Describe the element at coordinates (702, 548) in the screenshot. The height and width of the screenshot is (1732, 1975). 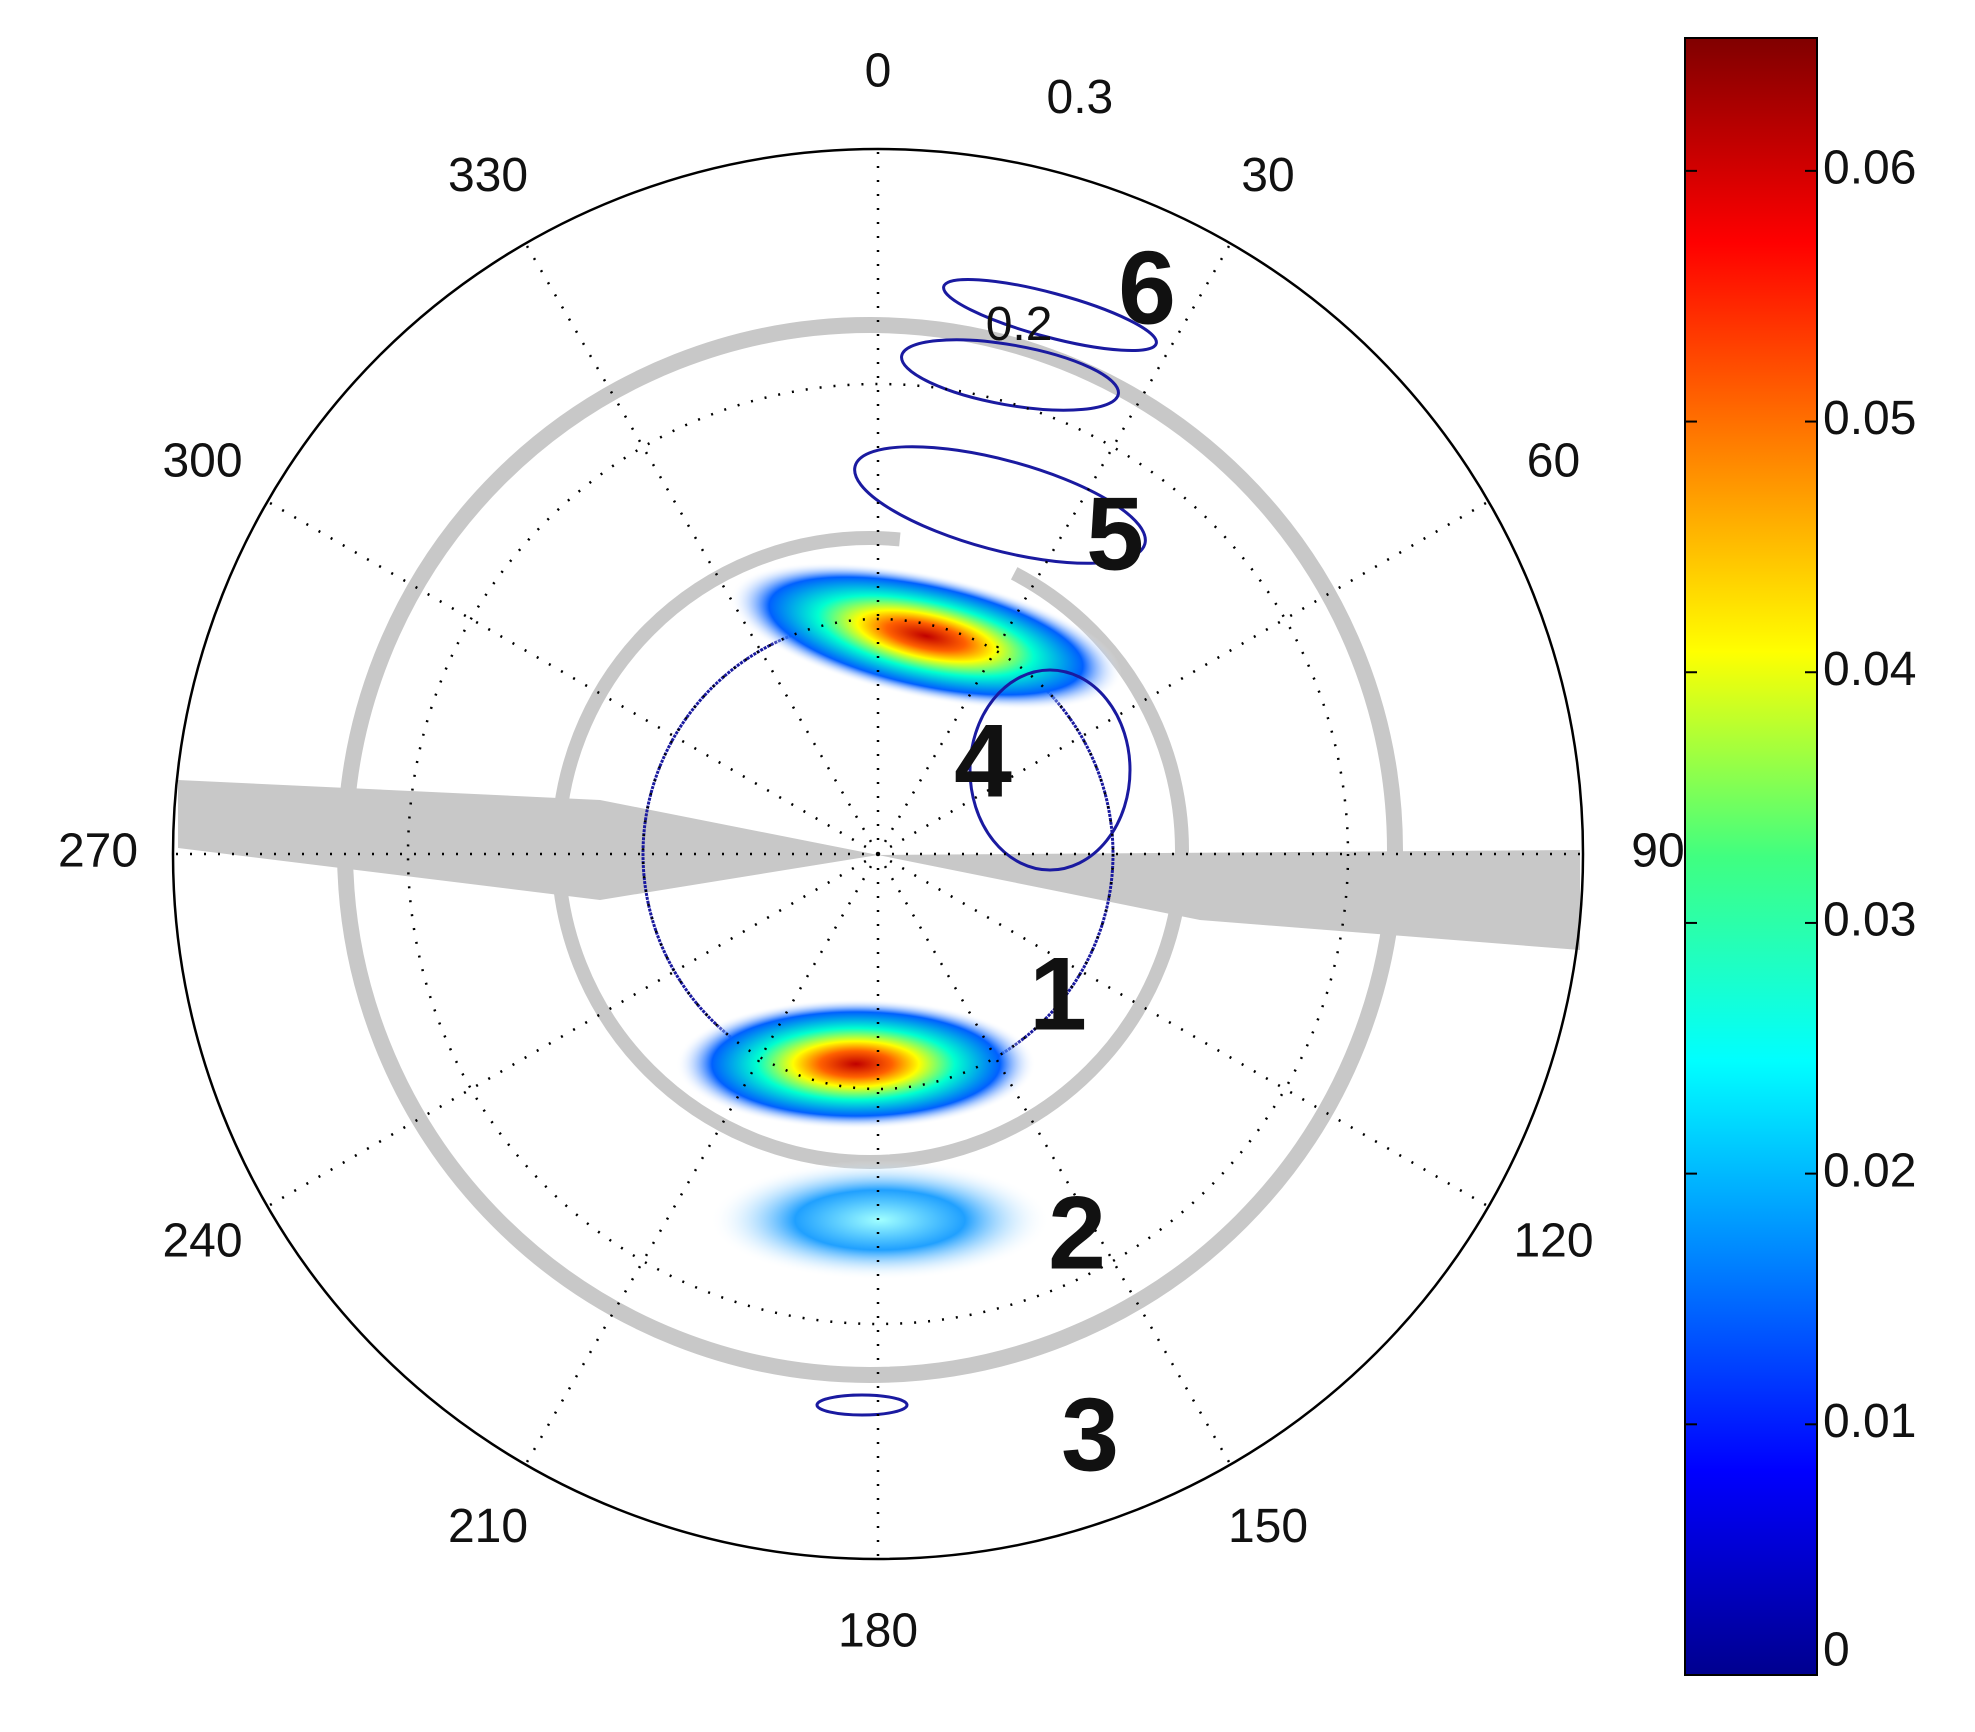
I see `spoke` at that location.